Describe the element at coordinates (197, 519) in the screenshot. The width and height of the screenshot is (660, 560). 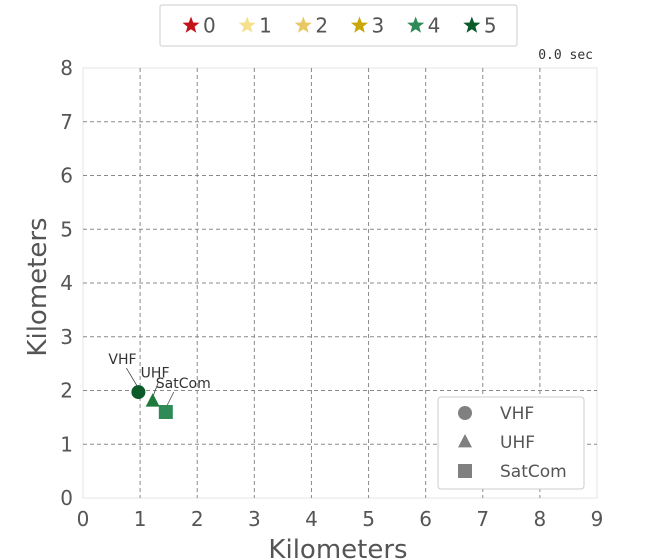
I see `x-tick-label: 2` at that location.